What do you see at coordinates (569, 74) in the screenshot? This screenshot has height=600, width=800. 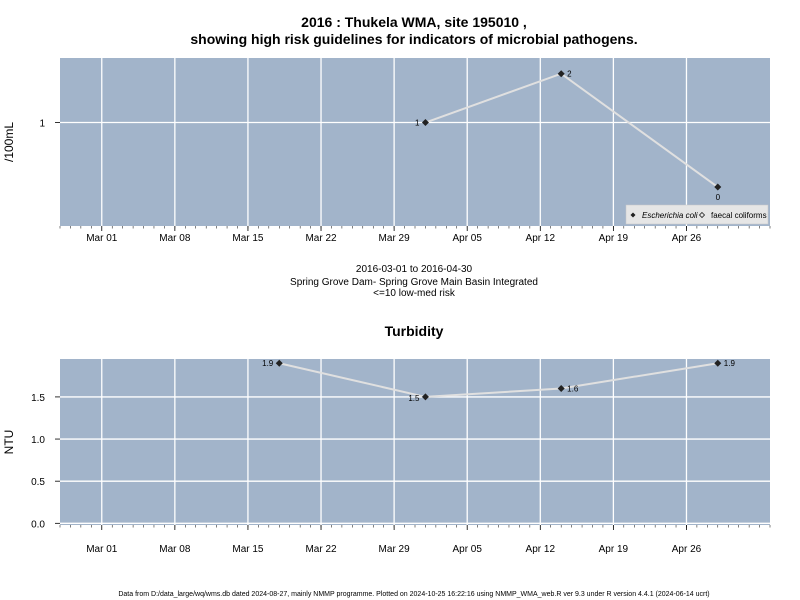 I see `data-label: 2` at bounding box center [569, 74].